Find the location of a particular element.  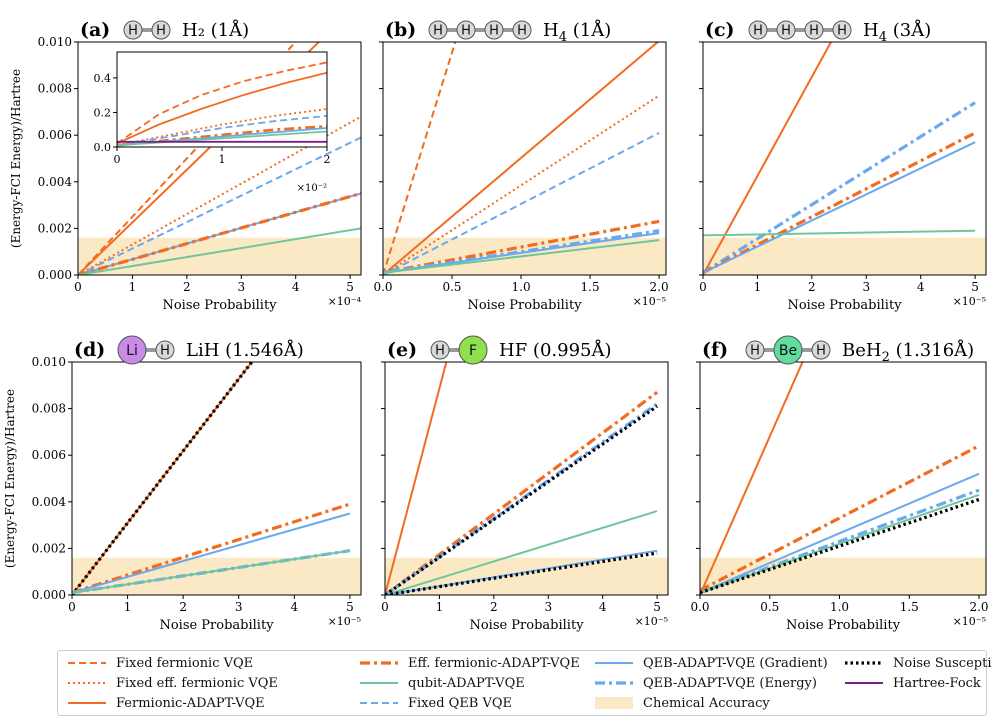

molecule-subscript: 2 is located at coordinates (886, 357).